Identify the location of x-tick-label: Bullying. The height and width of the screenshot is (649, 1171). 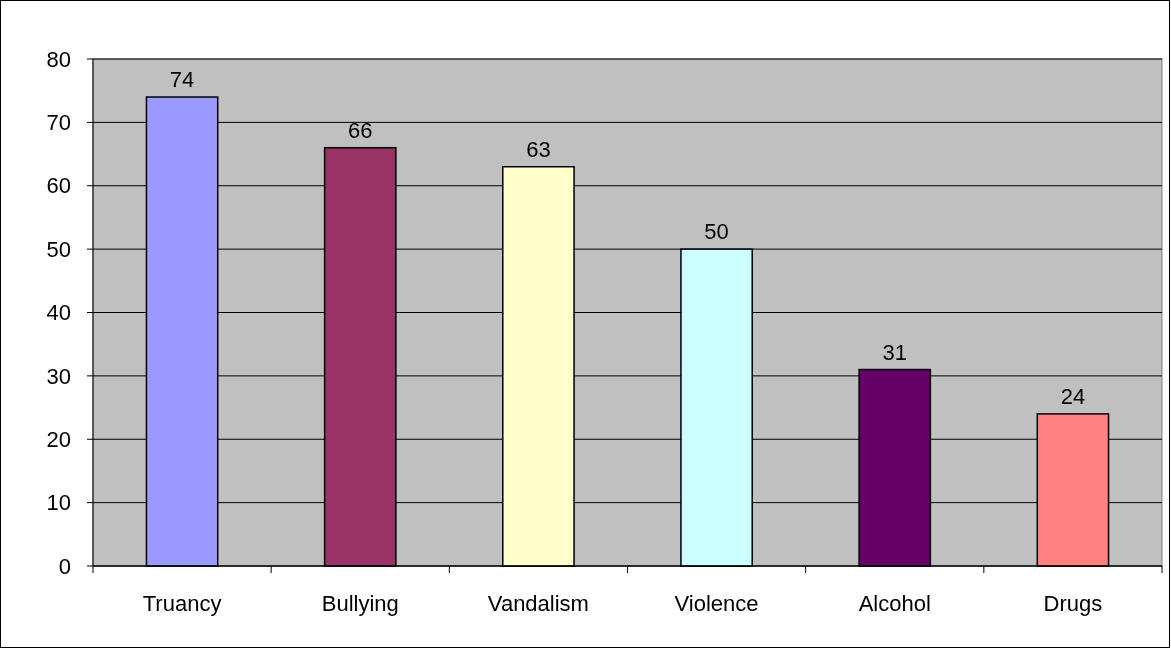
(360, 603).